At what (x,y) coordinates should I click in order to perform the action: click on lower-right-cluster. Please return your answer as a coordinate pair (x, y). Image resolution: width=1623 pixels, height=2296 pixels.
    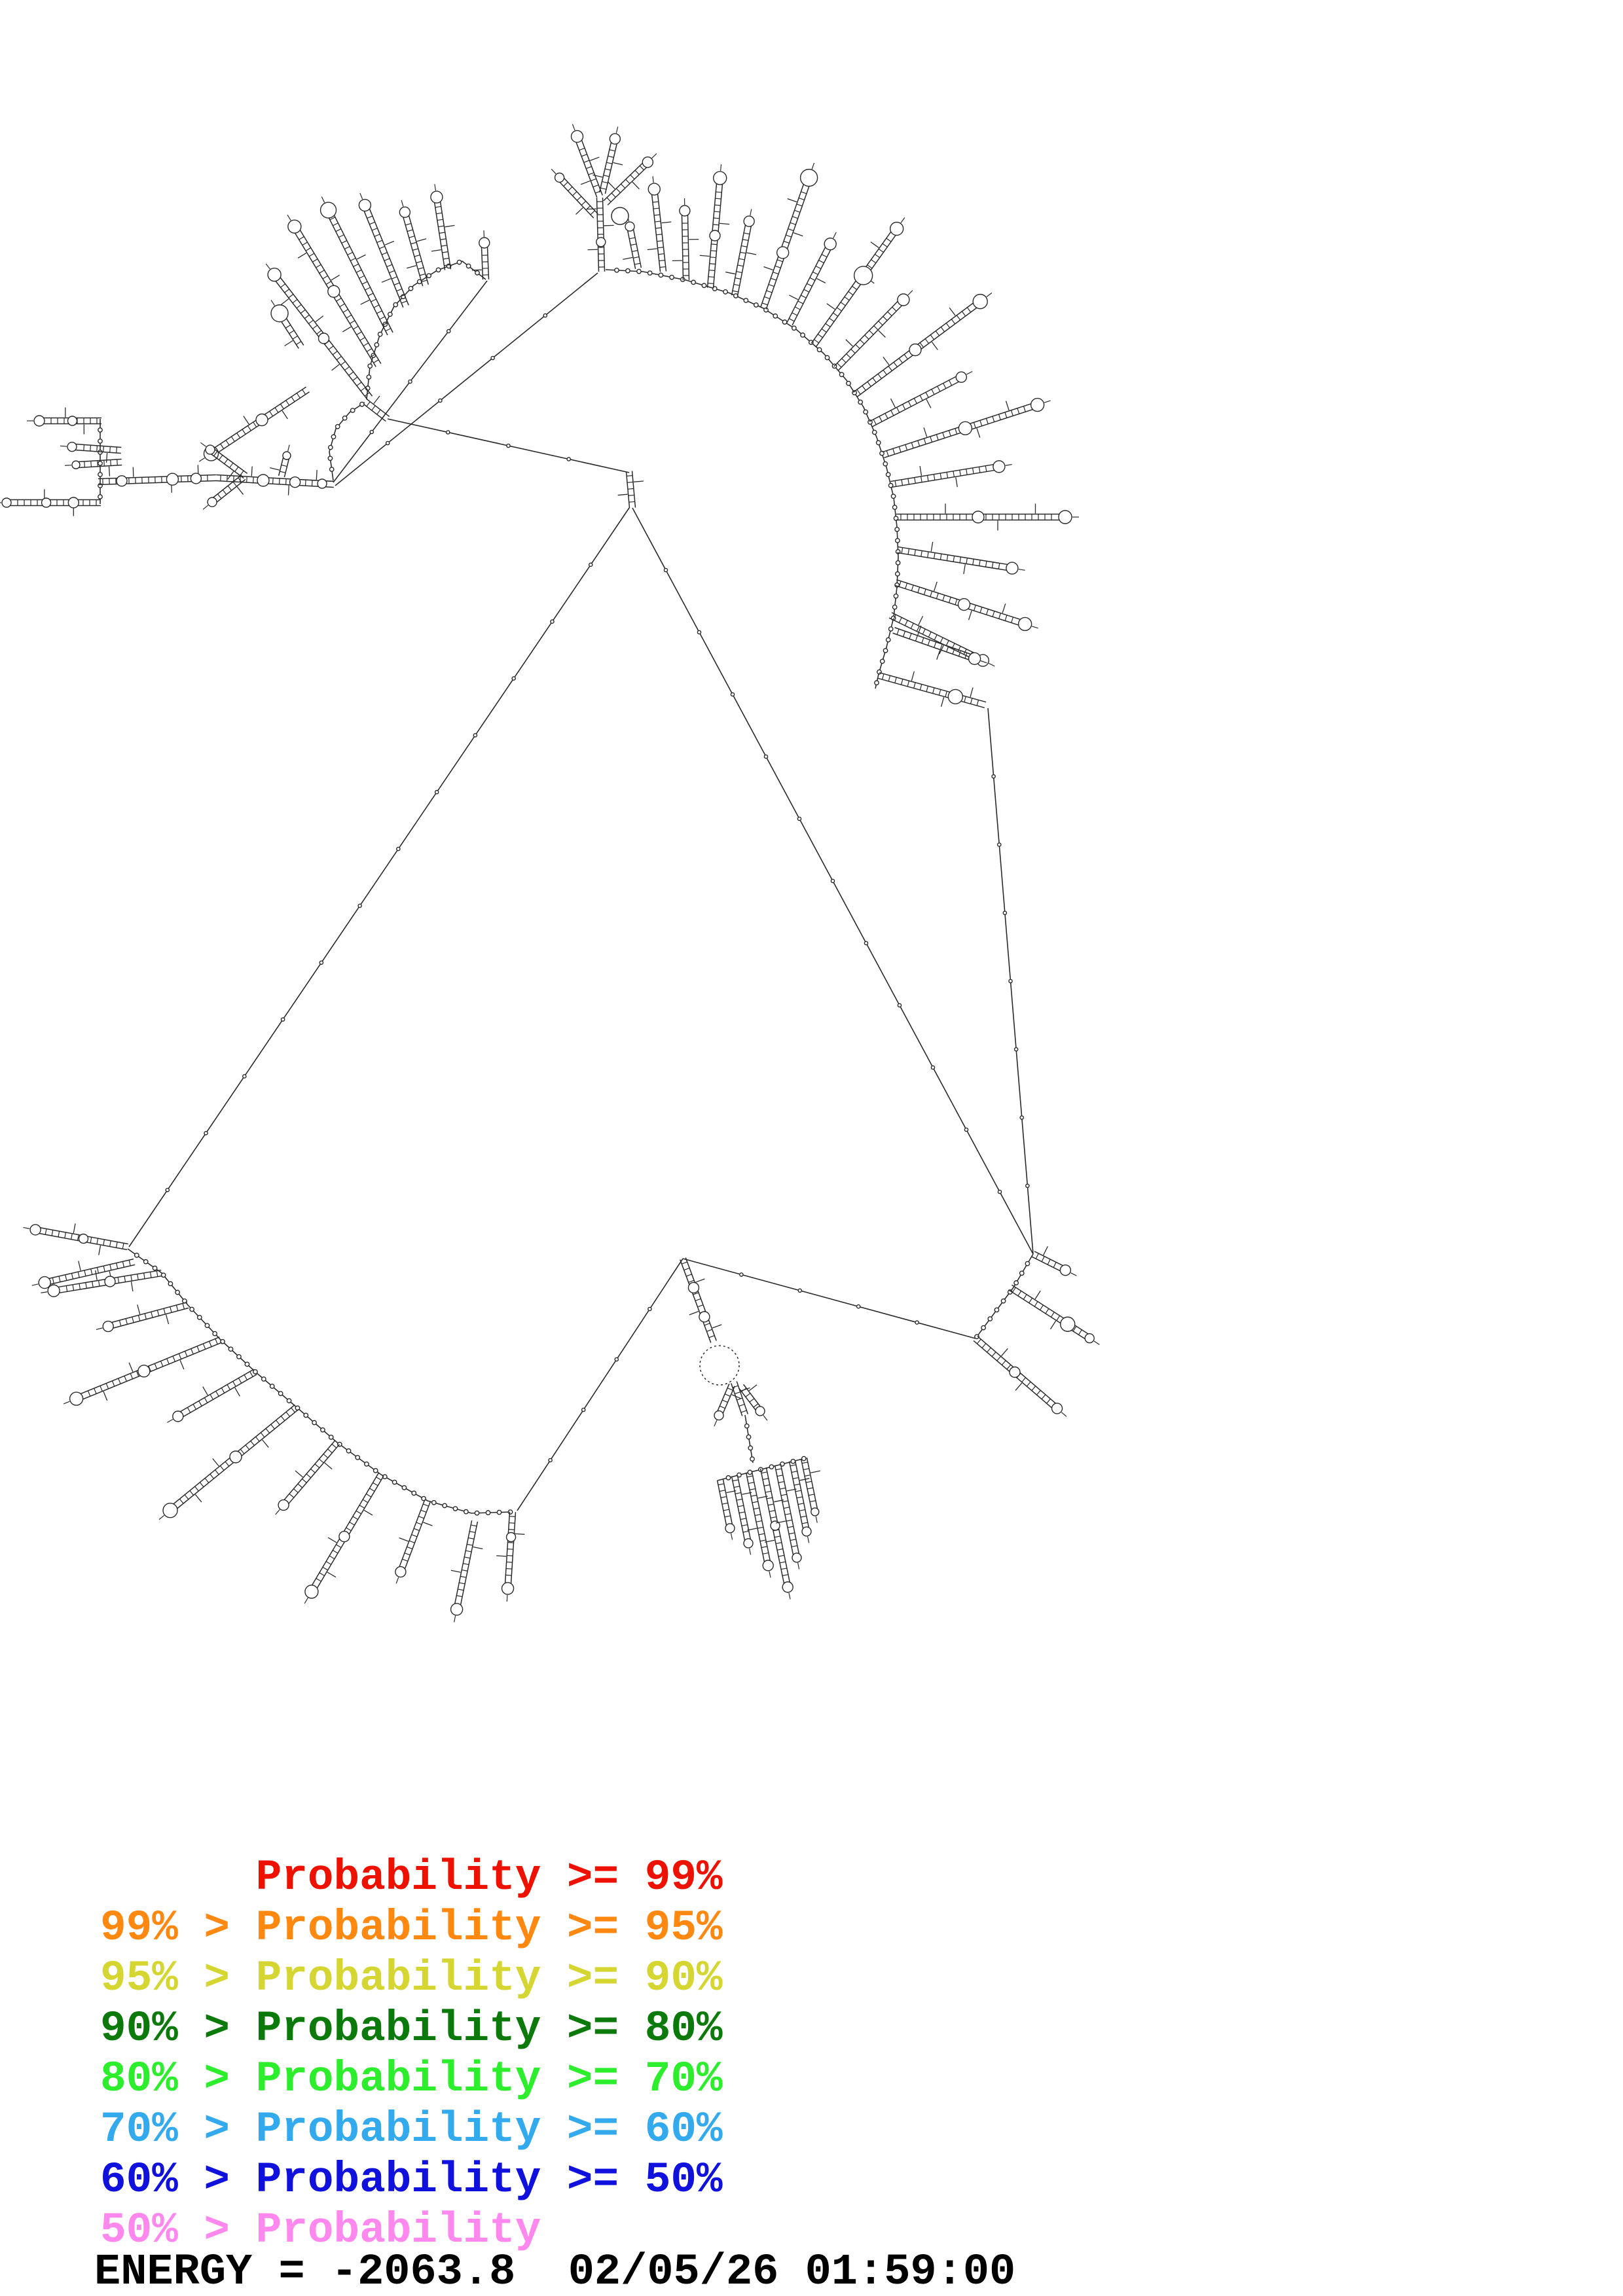
    Looking at the image, I should click on (1036, 1331).